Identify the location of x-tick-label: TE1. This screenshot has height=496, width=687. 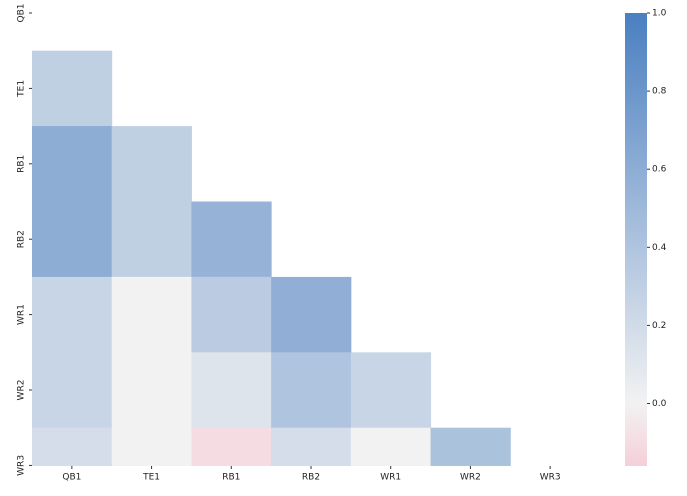
(151, 478).